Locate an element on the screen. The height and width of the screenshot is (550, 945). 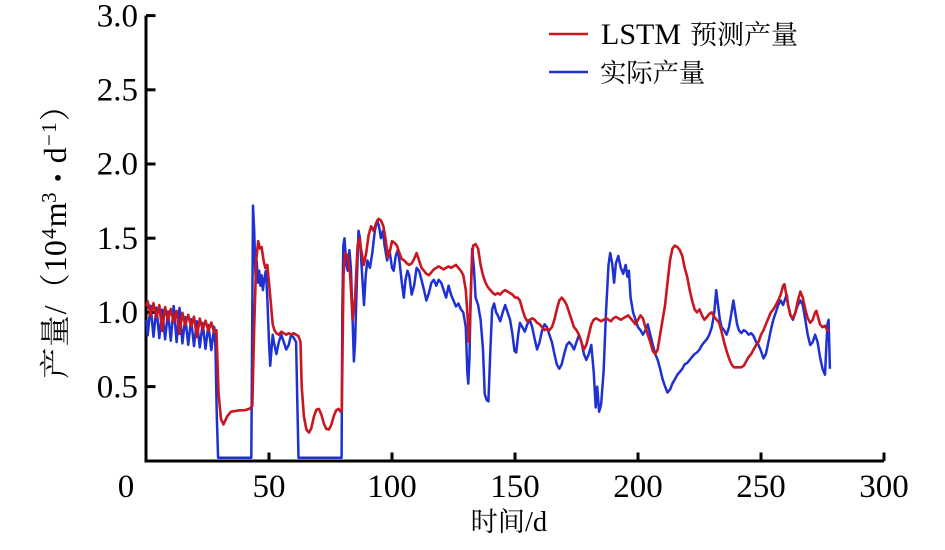
svg-text: 1.5 is located at coordinates (117, 239).